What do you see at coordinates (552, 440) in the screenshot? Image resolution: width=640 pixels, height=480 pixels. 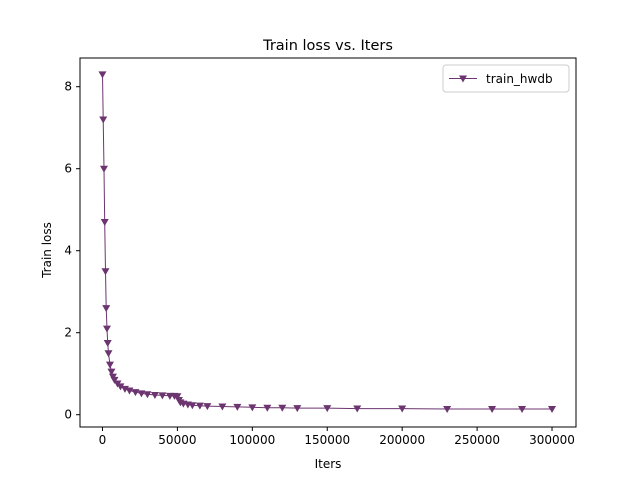 I see `x-tick-label: 300000` at bounding box center [552, 440].